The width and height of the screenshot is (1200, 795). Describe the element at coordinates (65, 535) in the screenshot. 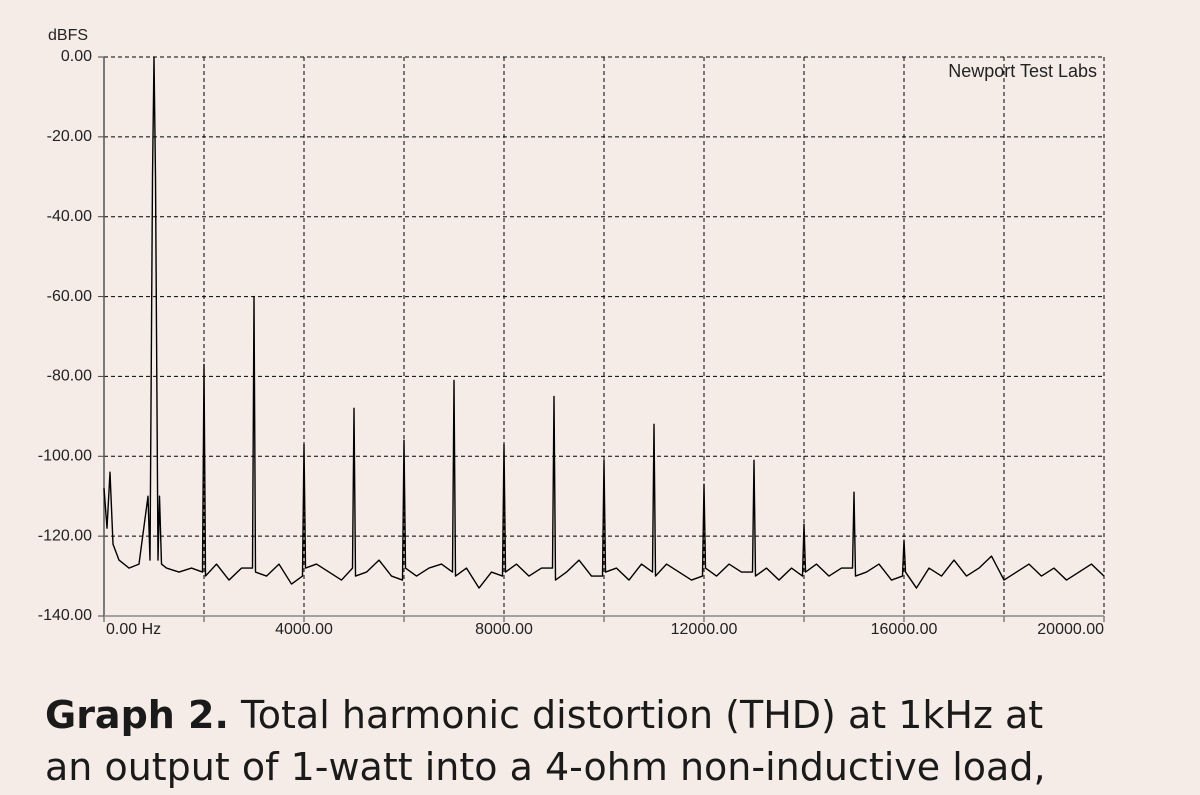

I see `y-tick-label: -120.00` at that location.